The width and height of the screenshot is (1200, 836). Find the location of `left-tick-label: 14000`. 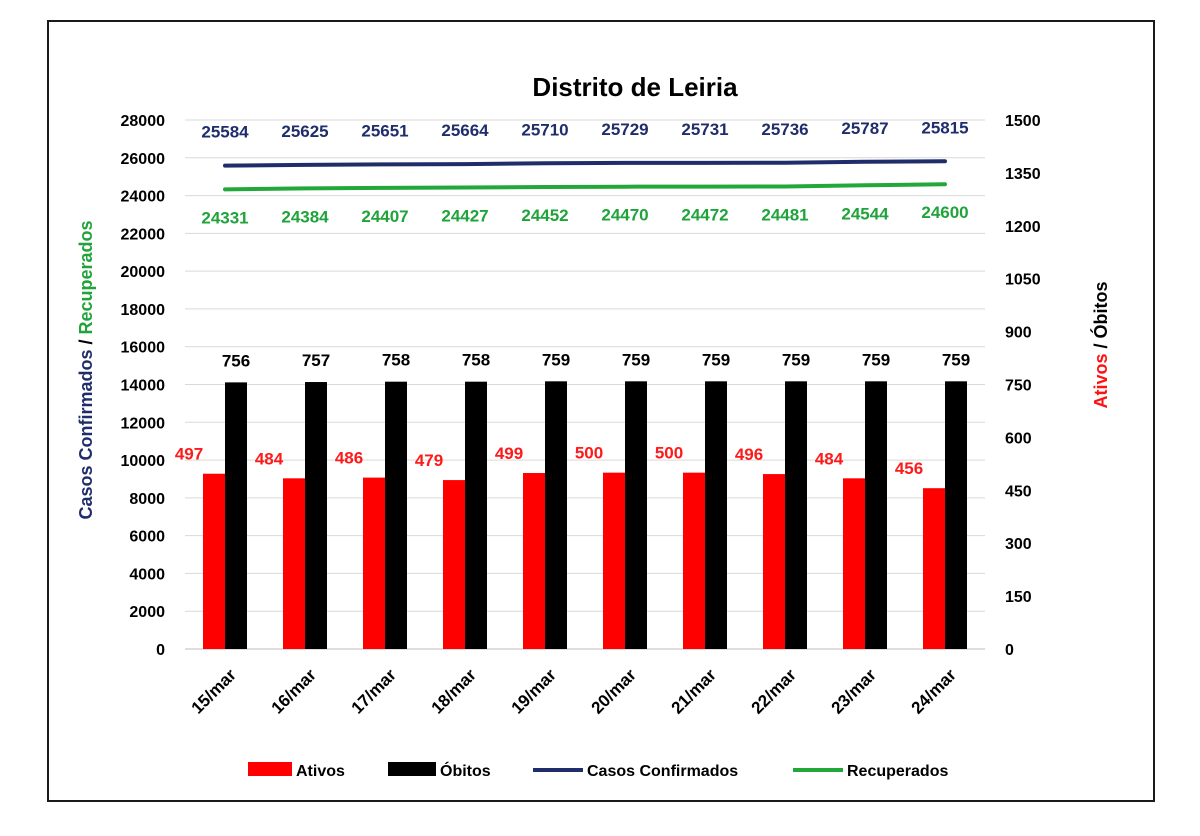

left-tick-label: 14000 is located at coordinates (143, 386).